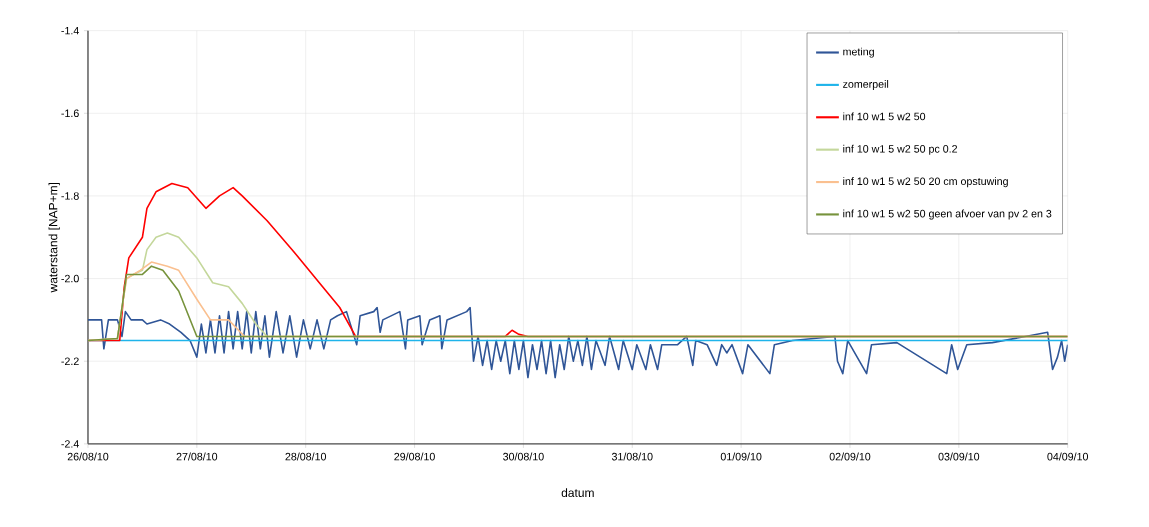 The height and width of the screenshot is (527, 1149). I want to click on x-tick-label: 27/08/10, so click(197, 456).